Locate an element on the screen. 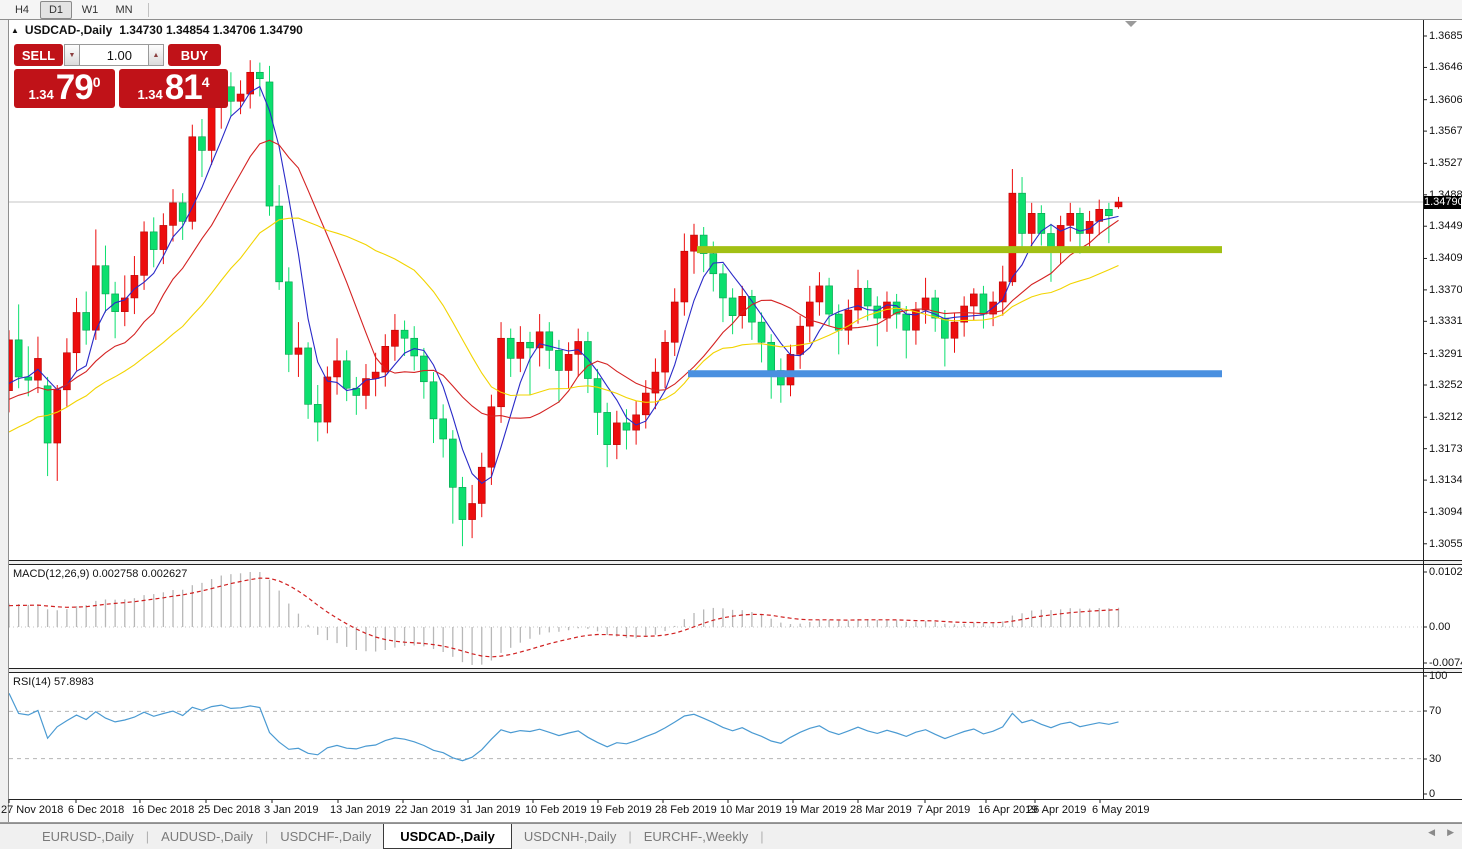 This screenshot has height=849, width=1462. macd-panel-bg is located at coordinates (735, 616).